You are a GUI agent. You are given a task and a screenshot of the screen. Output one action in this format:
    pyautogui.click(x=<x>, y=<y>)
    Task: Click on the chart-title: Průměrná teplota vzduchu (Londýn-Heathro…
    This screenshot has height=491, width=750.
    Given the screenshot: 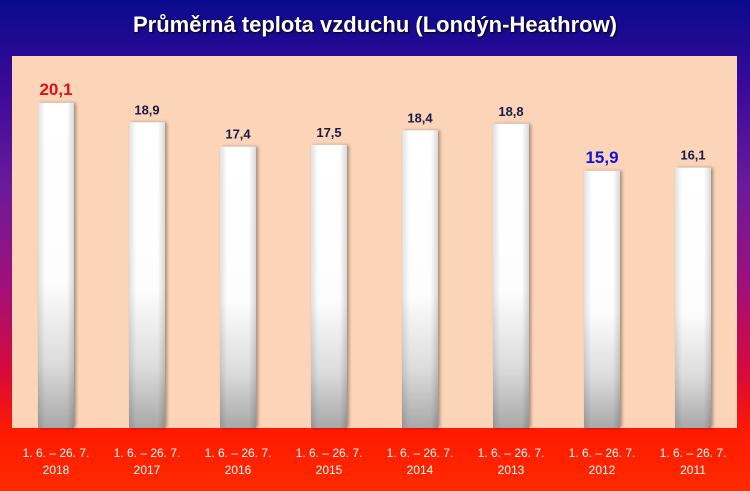 What is the action you would take?
    pyautogui.click(x=375, y=24)
    